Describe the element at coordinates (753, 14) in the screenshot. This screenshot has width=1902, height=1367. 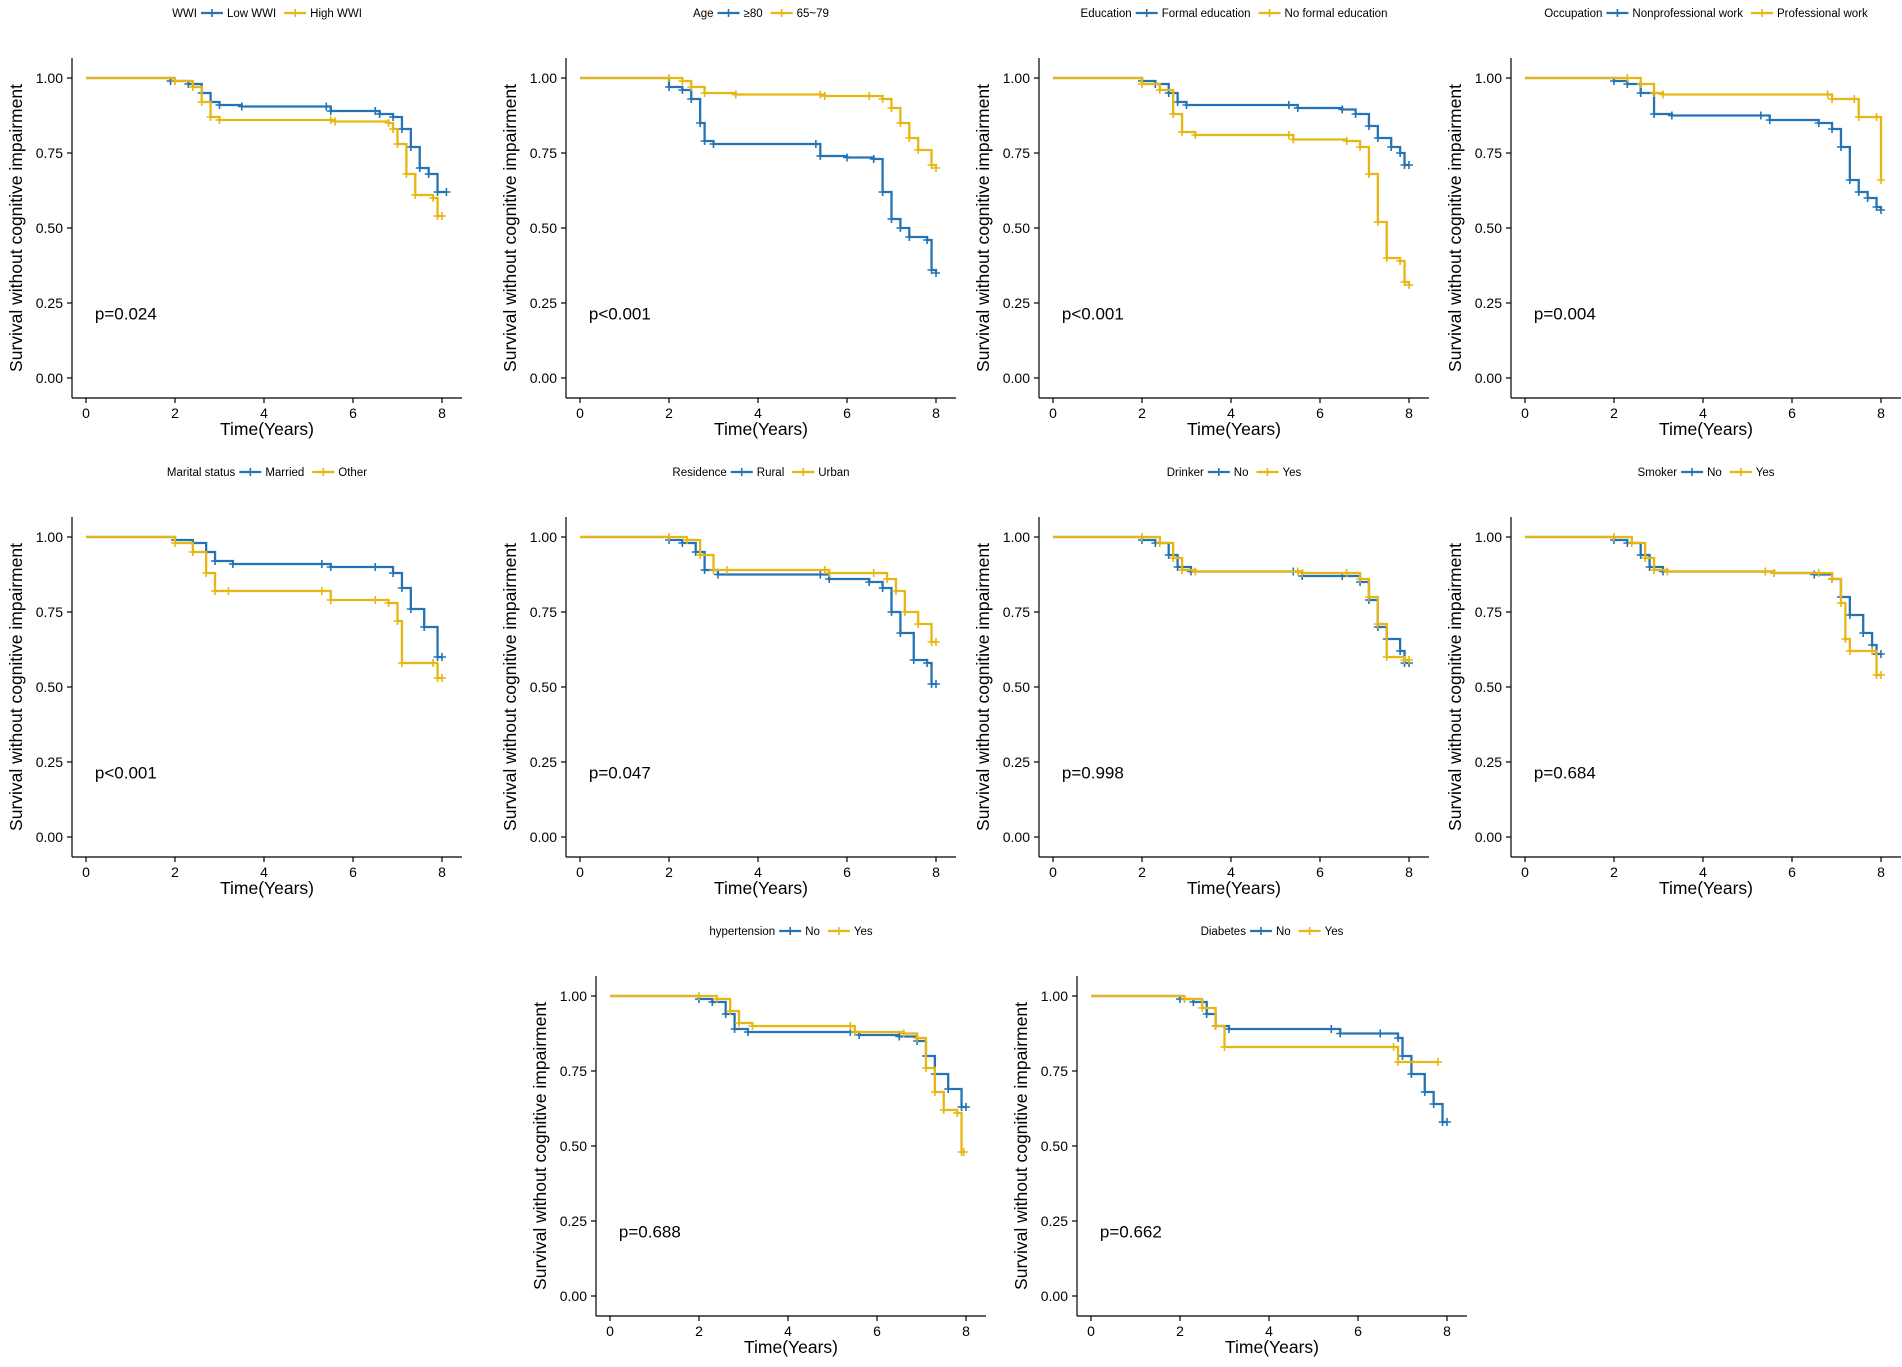
I see `legend-label-1: ≥80` at that location.